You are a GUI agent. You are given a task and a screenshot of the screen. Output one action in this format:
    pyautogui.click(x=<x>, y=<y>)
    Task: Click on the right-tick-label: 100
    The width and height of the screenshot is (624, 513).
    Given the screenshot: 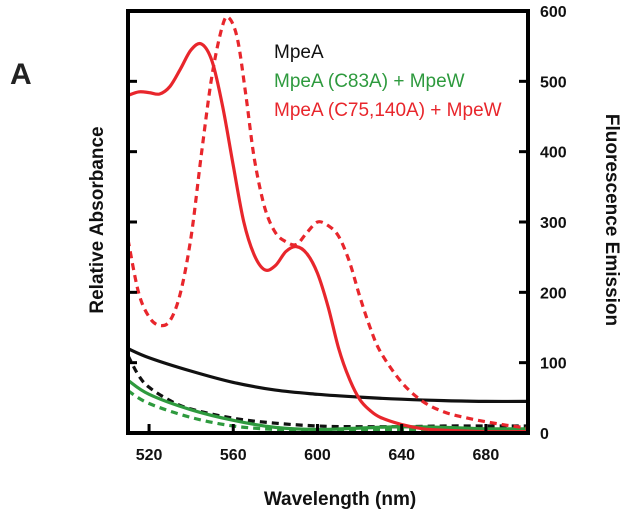 What is the action you would take?
    pyautogui.click(x=553, y=364)
    